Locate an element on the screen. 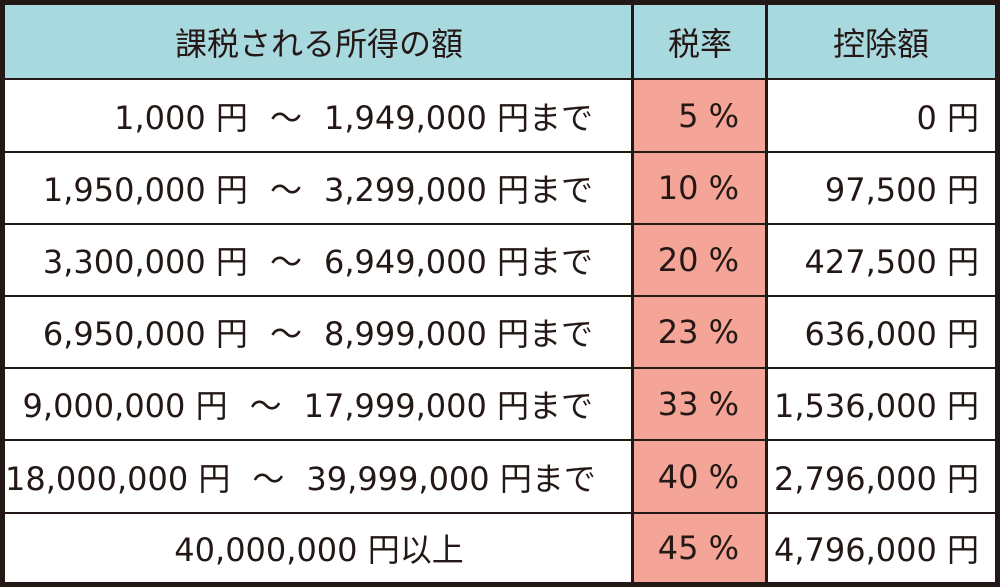  tax-rate: 33 % is located at coordinates (700, 404).